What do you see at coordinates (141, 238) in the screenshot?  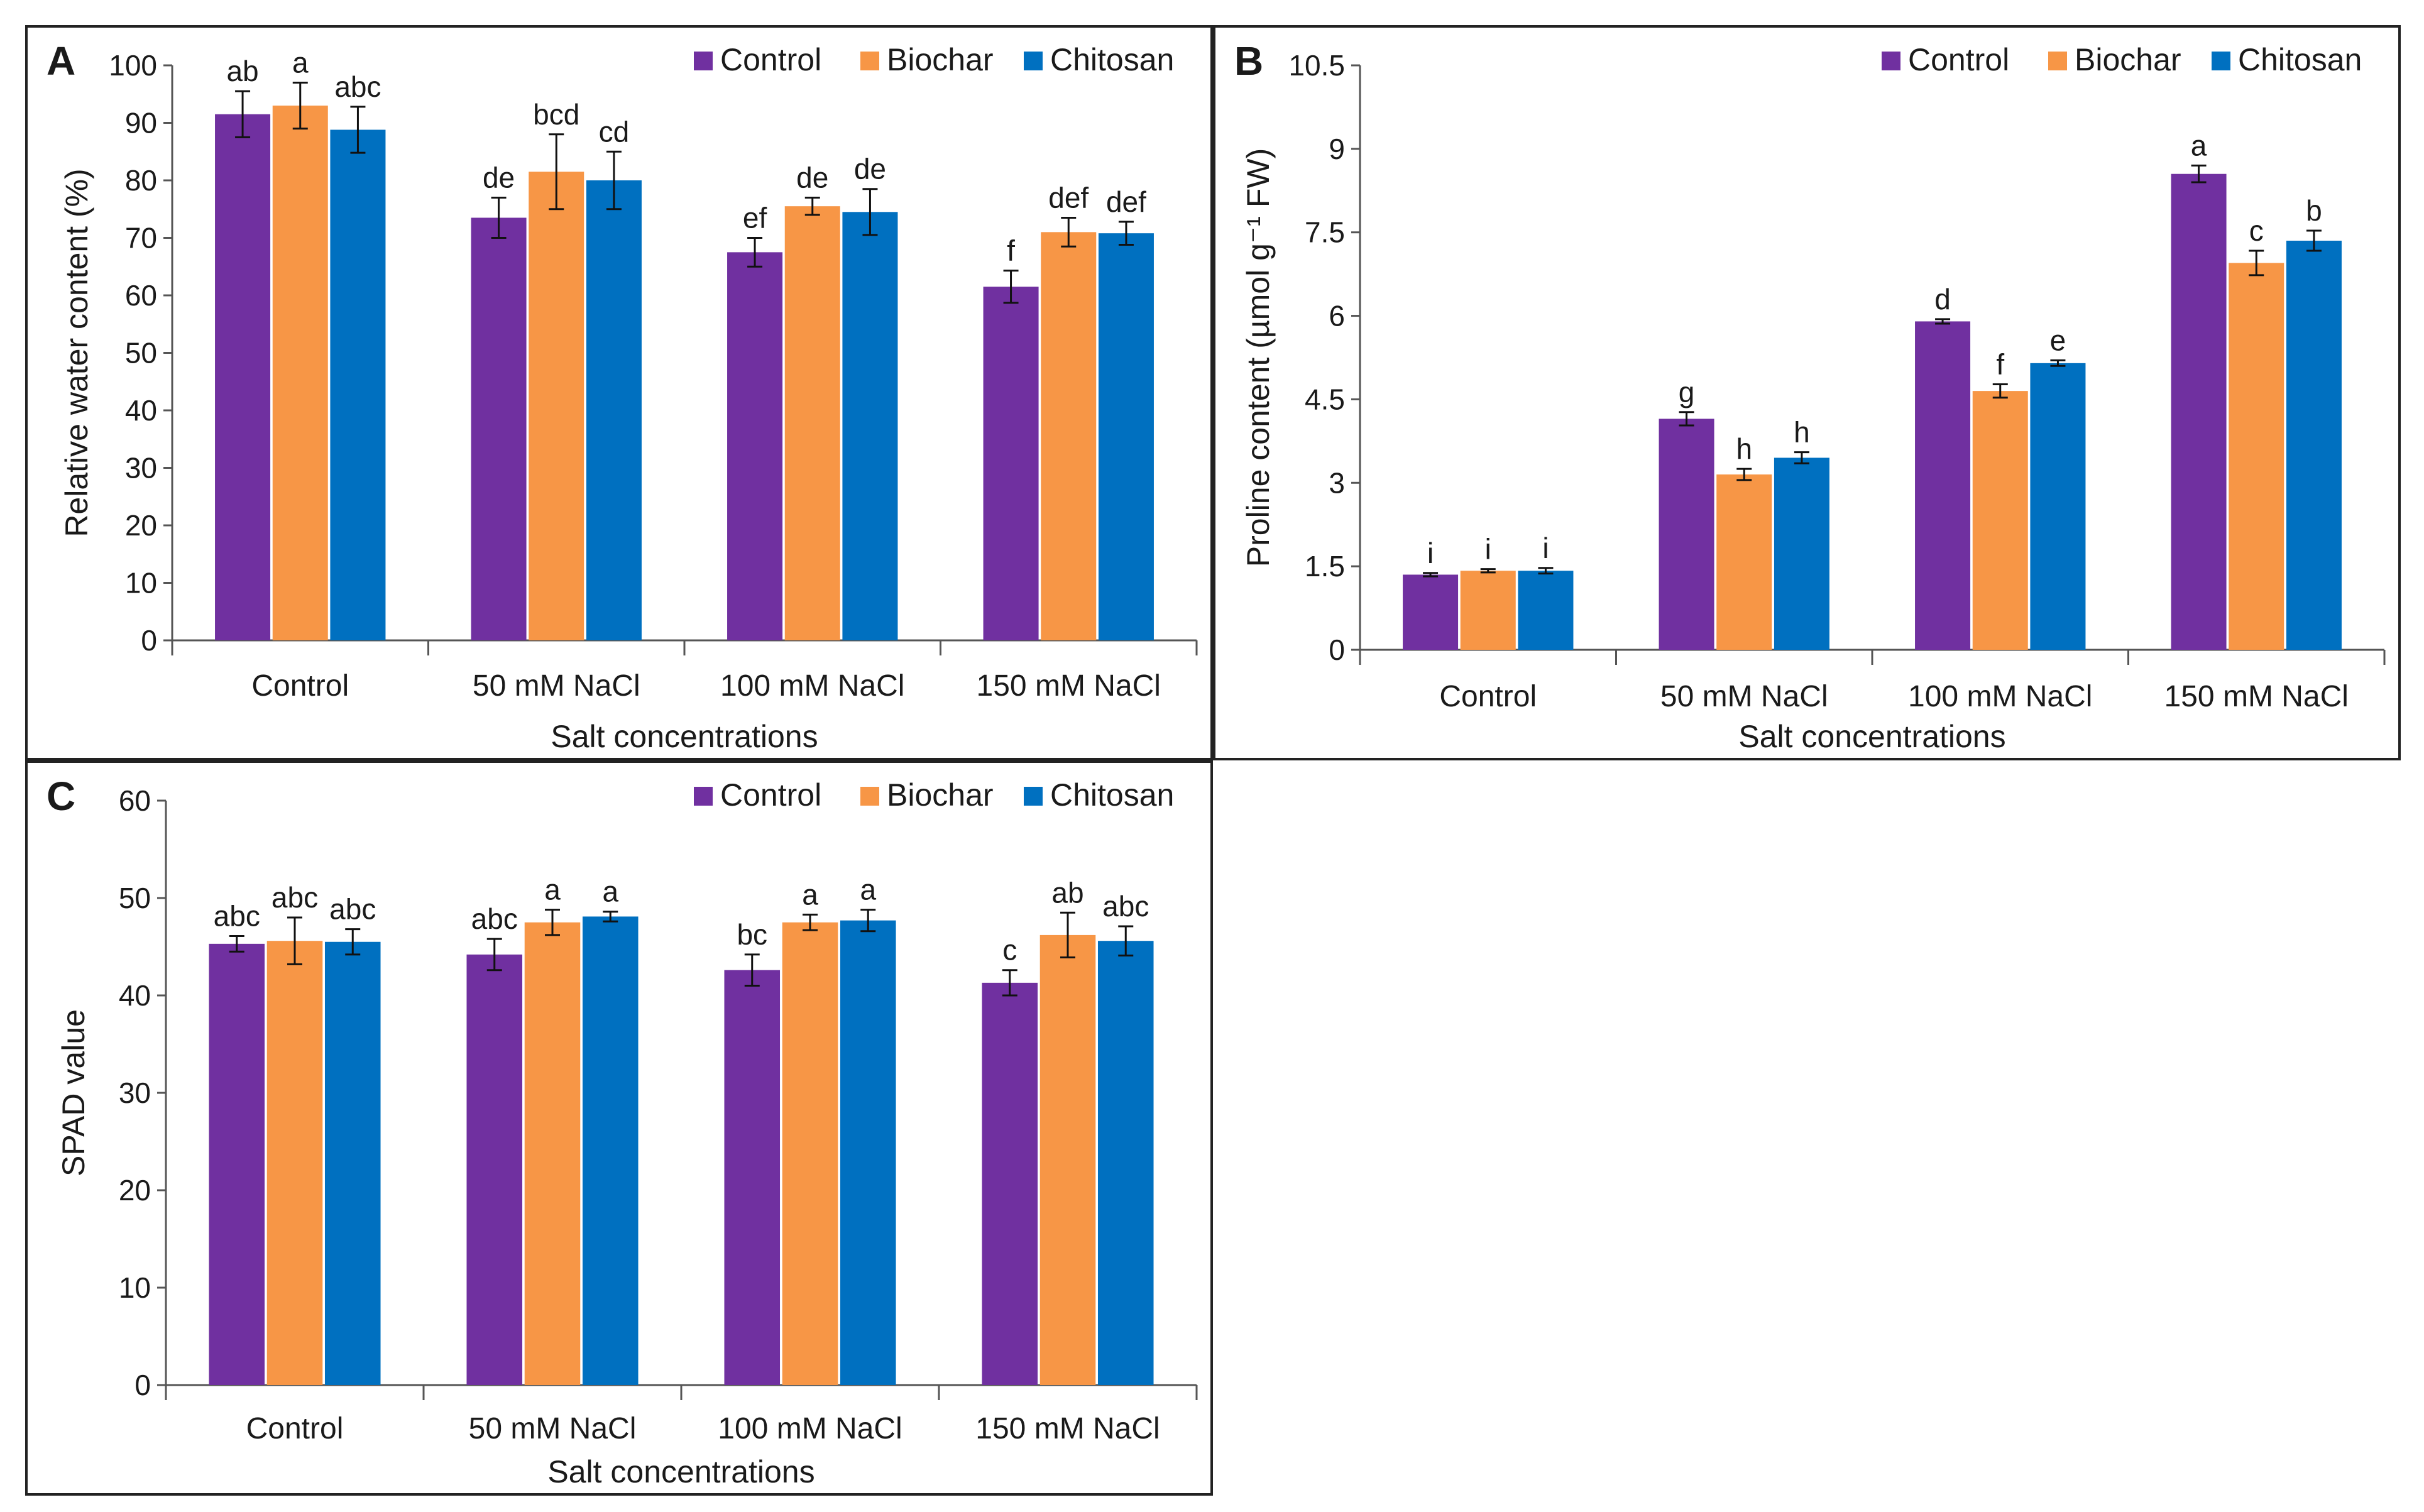 I see `y-tick-label: 70` at bounding box center [141, 238].